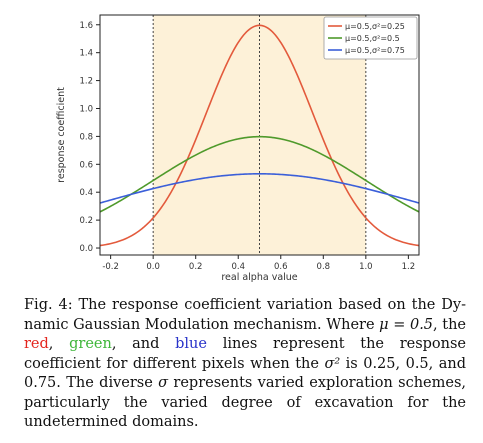 The image size is (483, 443). I want to click on x-tick-label: 0.0, so click(153, 267).